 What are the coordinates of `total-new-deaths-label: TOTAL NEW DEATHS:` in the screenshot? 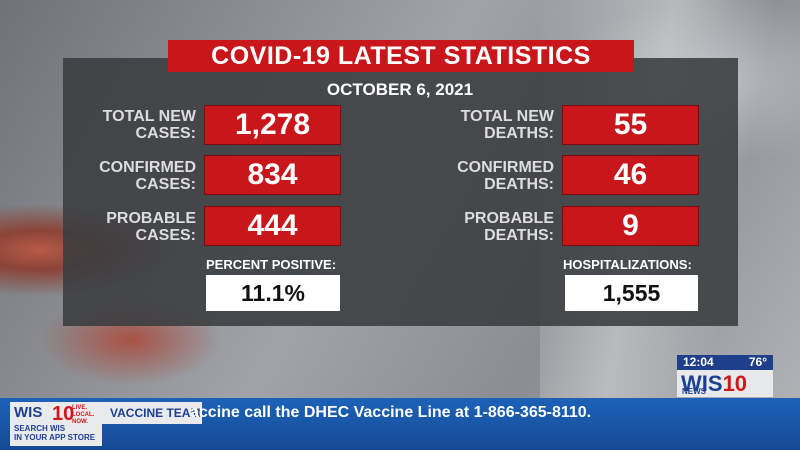 It's located at (489, 125).